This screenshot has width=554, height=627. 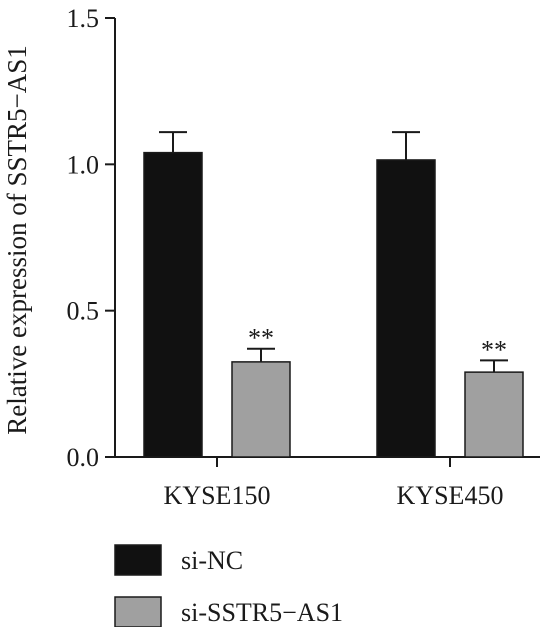 What do you see at coordinates (217, 495) in the screenshot?
I see `x-tick-label: KYSE150` at bounding box center [217, 495].